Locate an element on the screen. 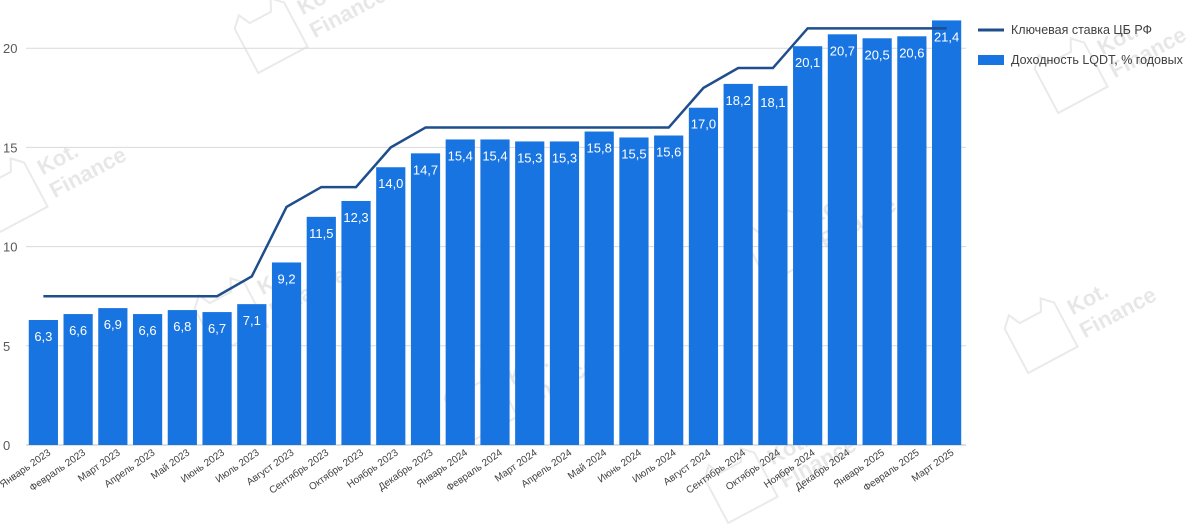 The width and height of the screenshot is (1200, 530). data-label: 7,1 is located at coordinates (252, 320).